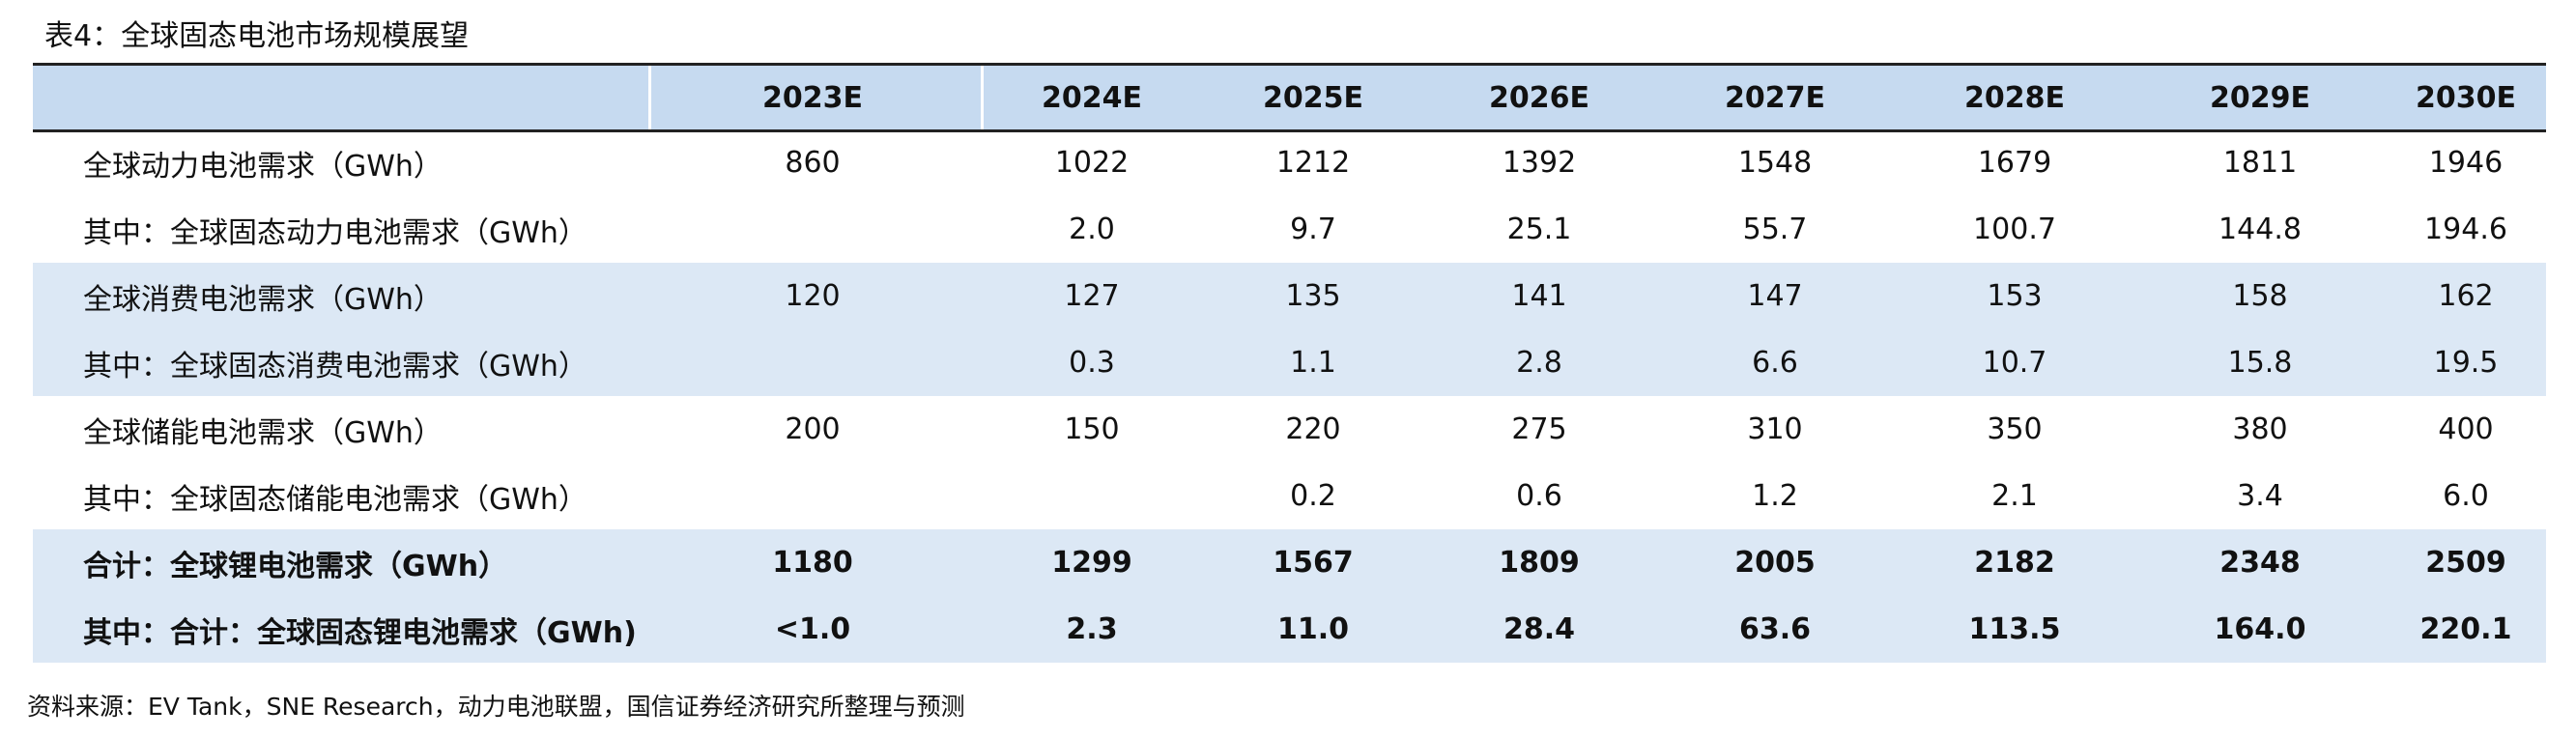  What do you see at coordinates (1313, 629) in the screenshot?
I see `table-cell: 11.0` at bounding box center [1313, 629].